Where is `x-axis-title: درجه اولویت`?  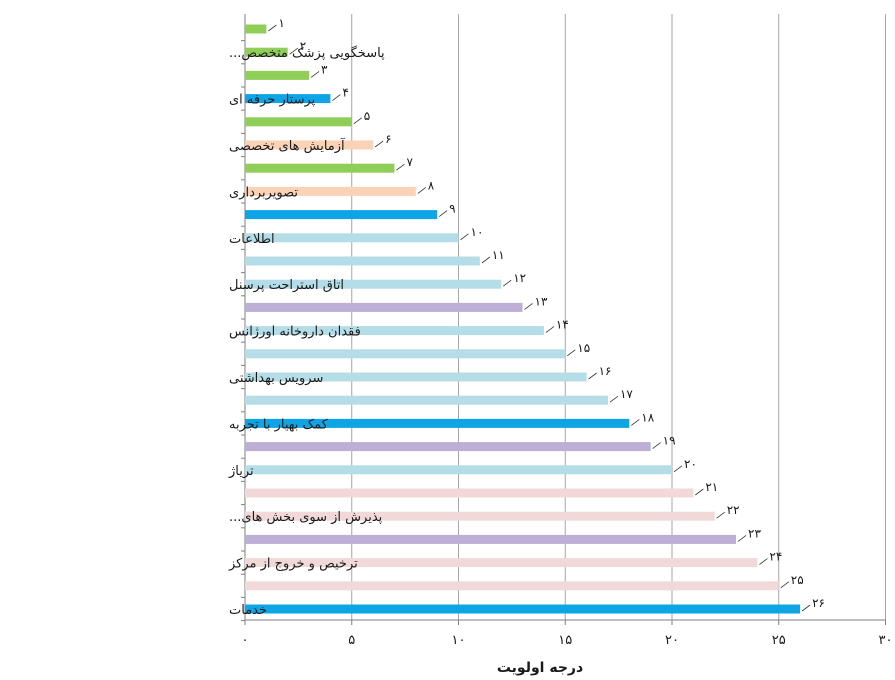 x-axis-title: درجه اولویت is located at coordinates (540, 668).